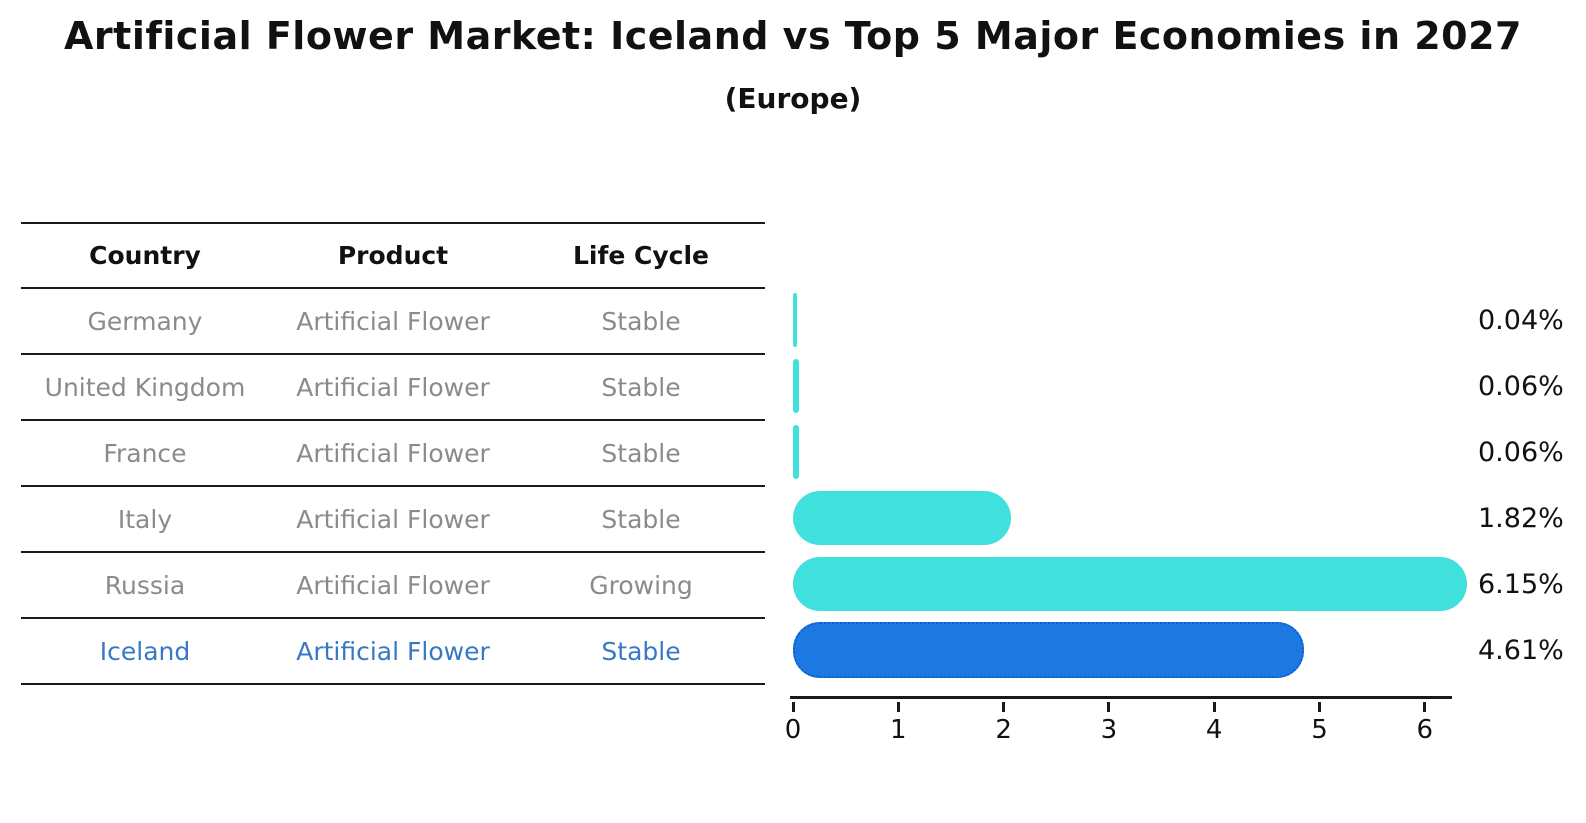 The image size is (1586, 823). I want to click on value-label-column: 0.04% 0.06% 0.06% 1.82% 6.15% 4.61%, so click(1521, 485).